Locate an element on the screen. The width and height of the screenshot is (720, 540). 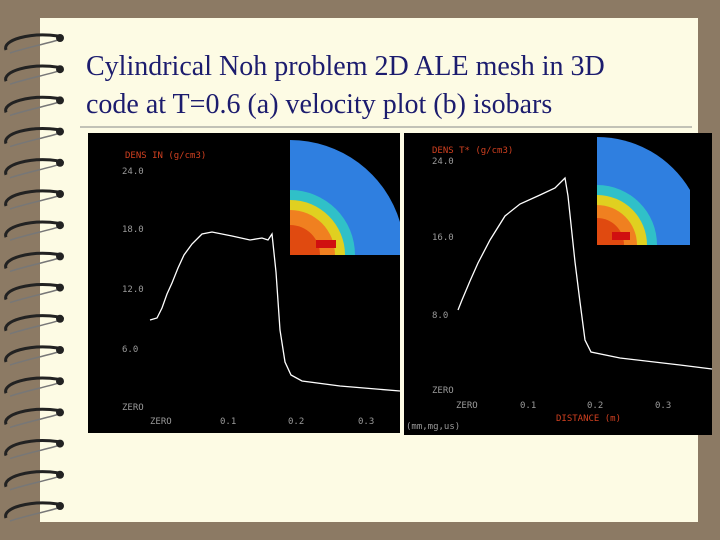
y-tick-label: 6.0 is located at coordinates (130, 350).